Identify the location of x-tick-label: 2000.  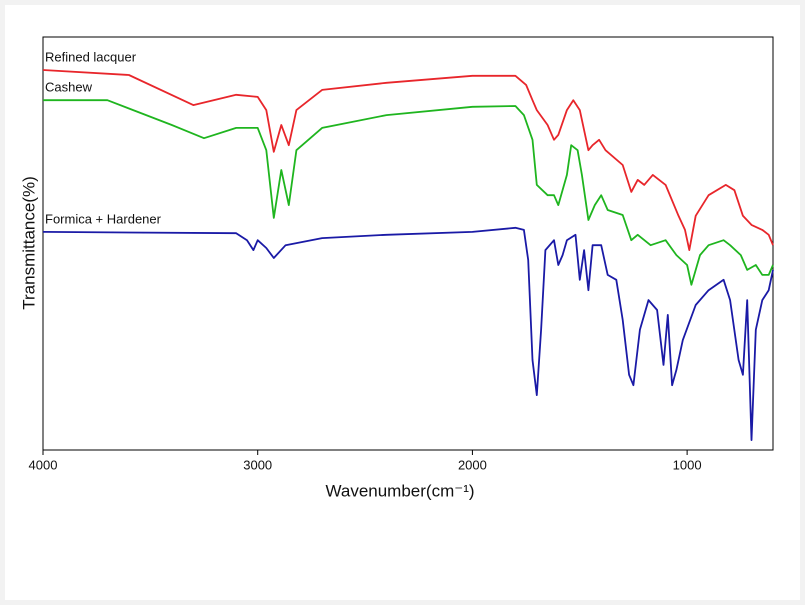
(472, 464).